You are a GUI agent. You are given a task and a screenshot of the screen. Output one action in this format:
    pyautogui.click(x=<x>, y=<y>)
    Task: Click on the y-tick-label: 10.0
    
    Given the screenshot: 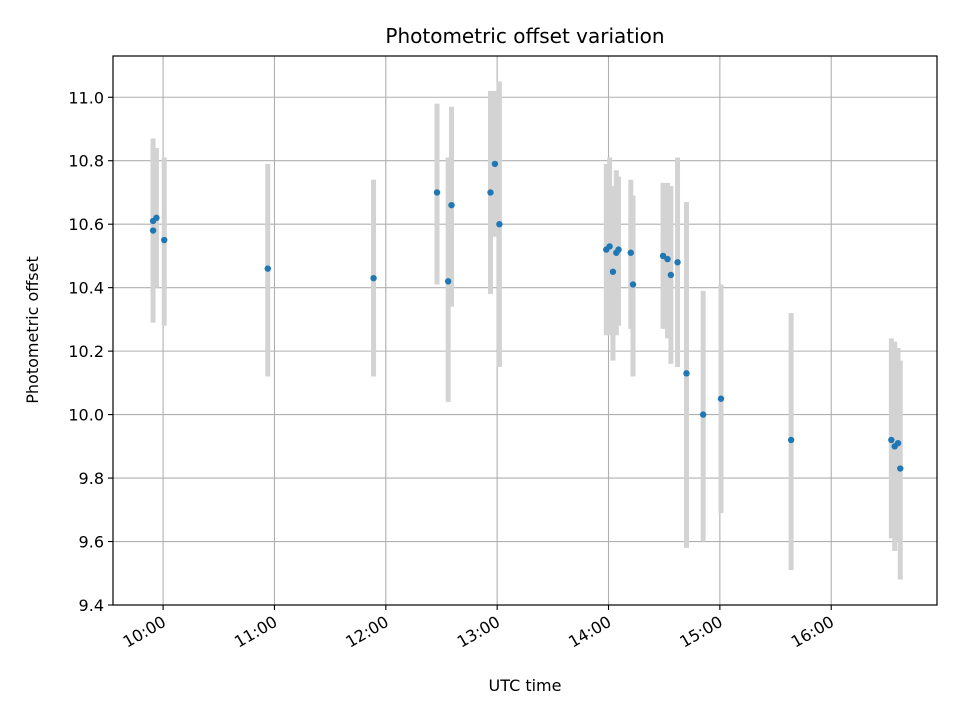 What is the action you would take?
    pyautogui.click(x=86, y=415)
    